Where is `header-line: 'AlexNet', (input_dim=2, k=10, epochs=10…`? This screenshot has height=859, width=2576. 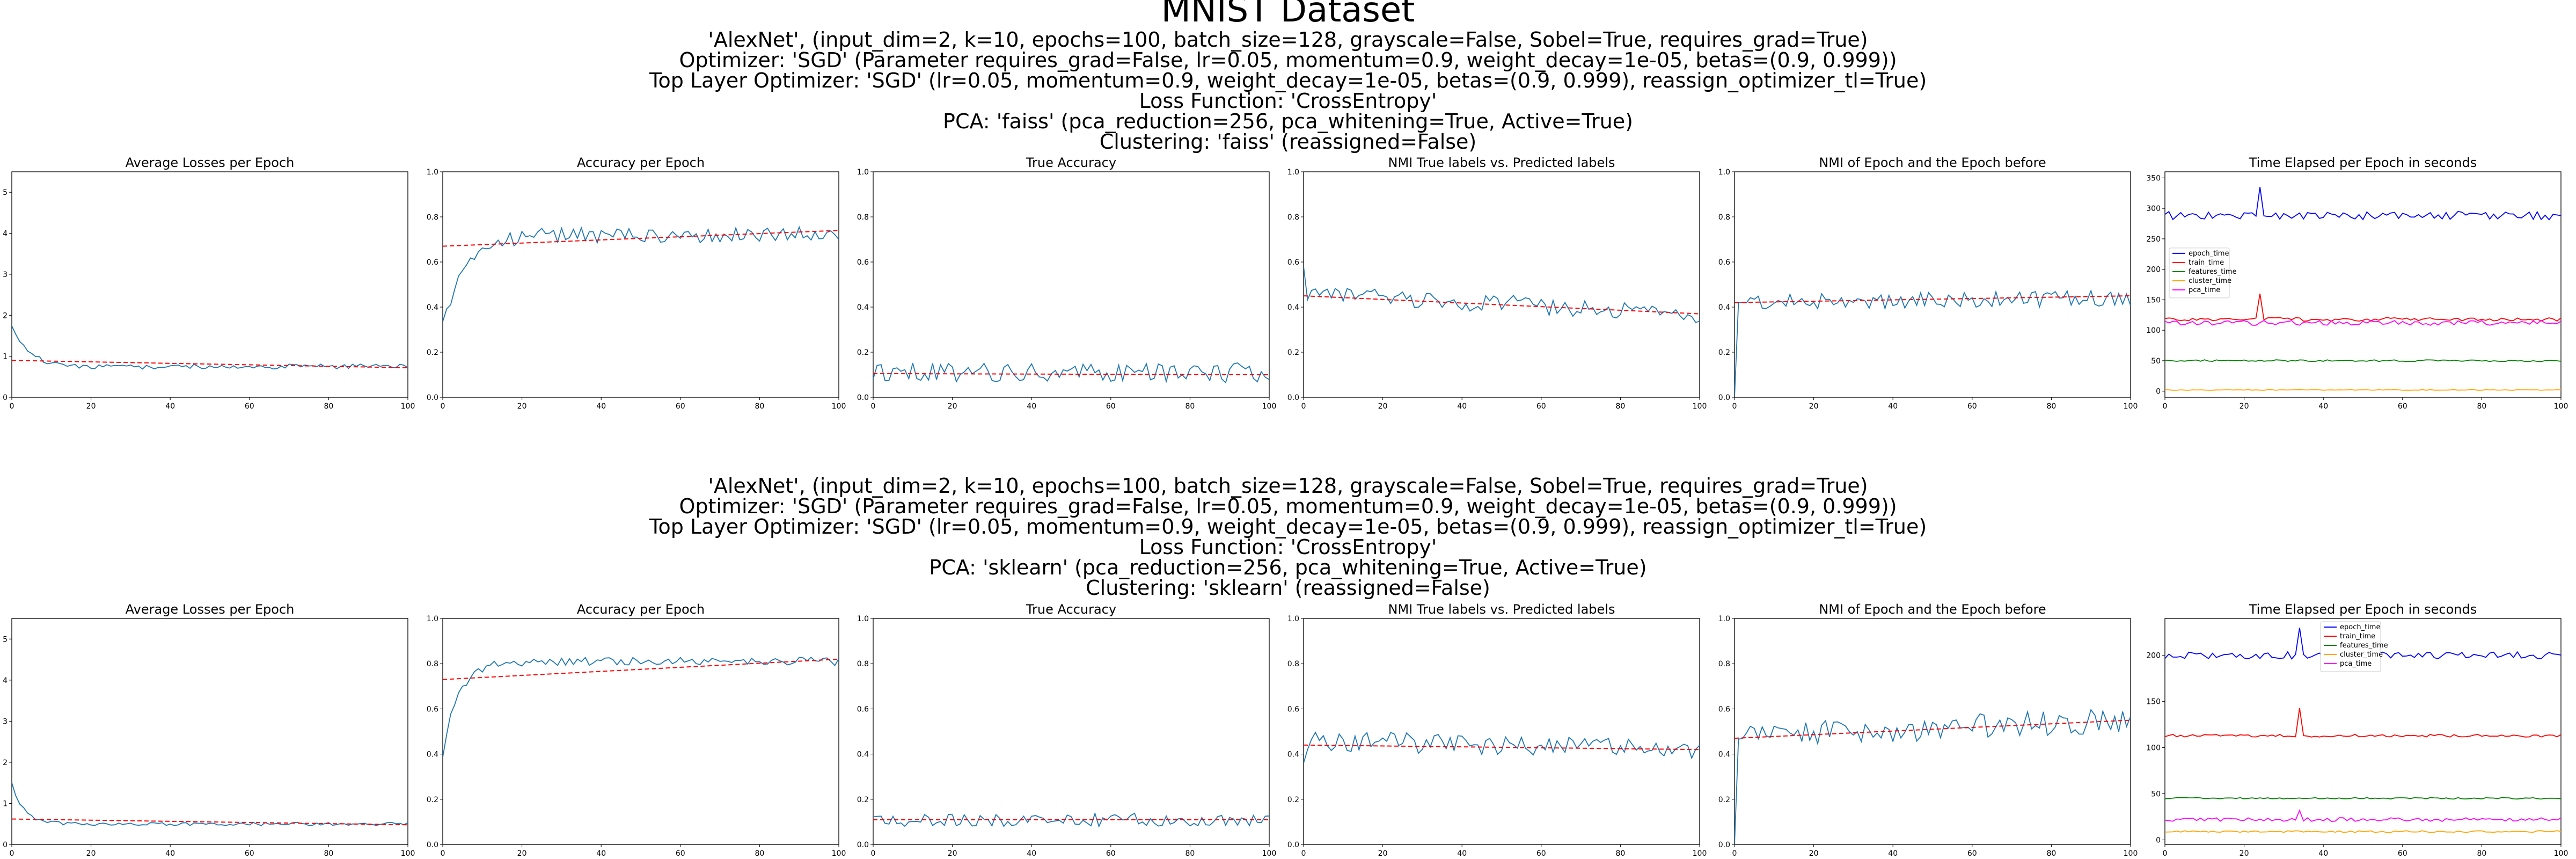
header-line: 'AlexNet', (input_dim=2, k=10, epochs=10… is located at coordinates (1288, 486).